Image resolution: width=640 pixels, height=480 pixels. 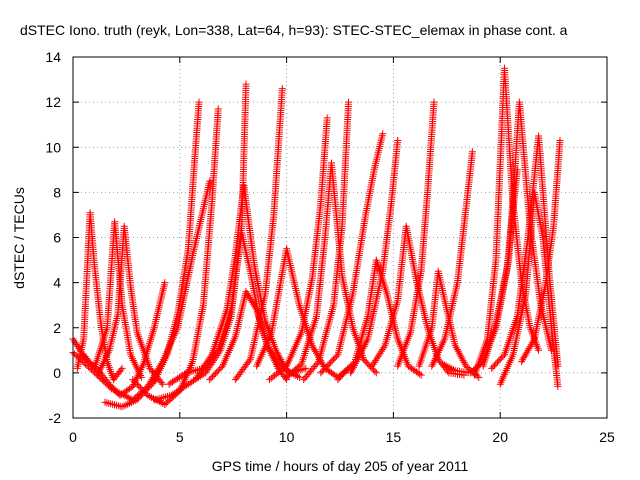 What do you see at coordinates (500, 437) in the screenshot?
I see `x-tick-label: 20` at bounding box center [500, 437].